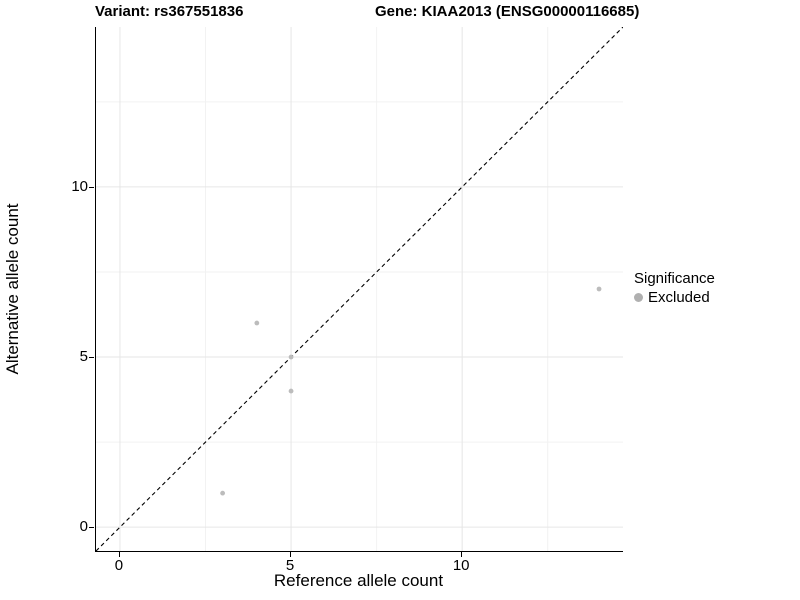 The image size is (800, 600). Describe the element at coordinates (638, 297) in the screenshot. I see `excluded-point-icon` at that location.